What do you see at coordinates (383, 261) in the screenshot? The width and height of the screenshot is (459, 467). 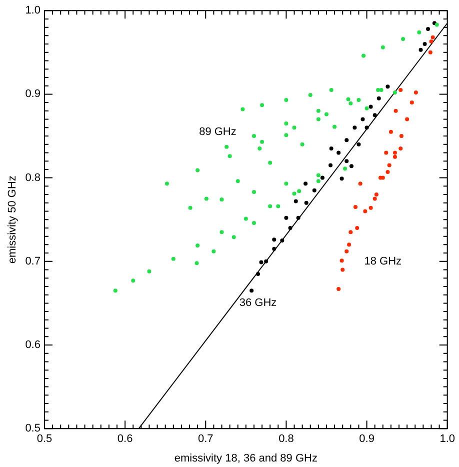 I see `series-label: 18 GHz` at bounding box center [383, 261].